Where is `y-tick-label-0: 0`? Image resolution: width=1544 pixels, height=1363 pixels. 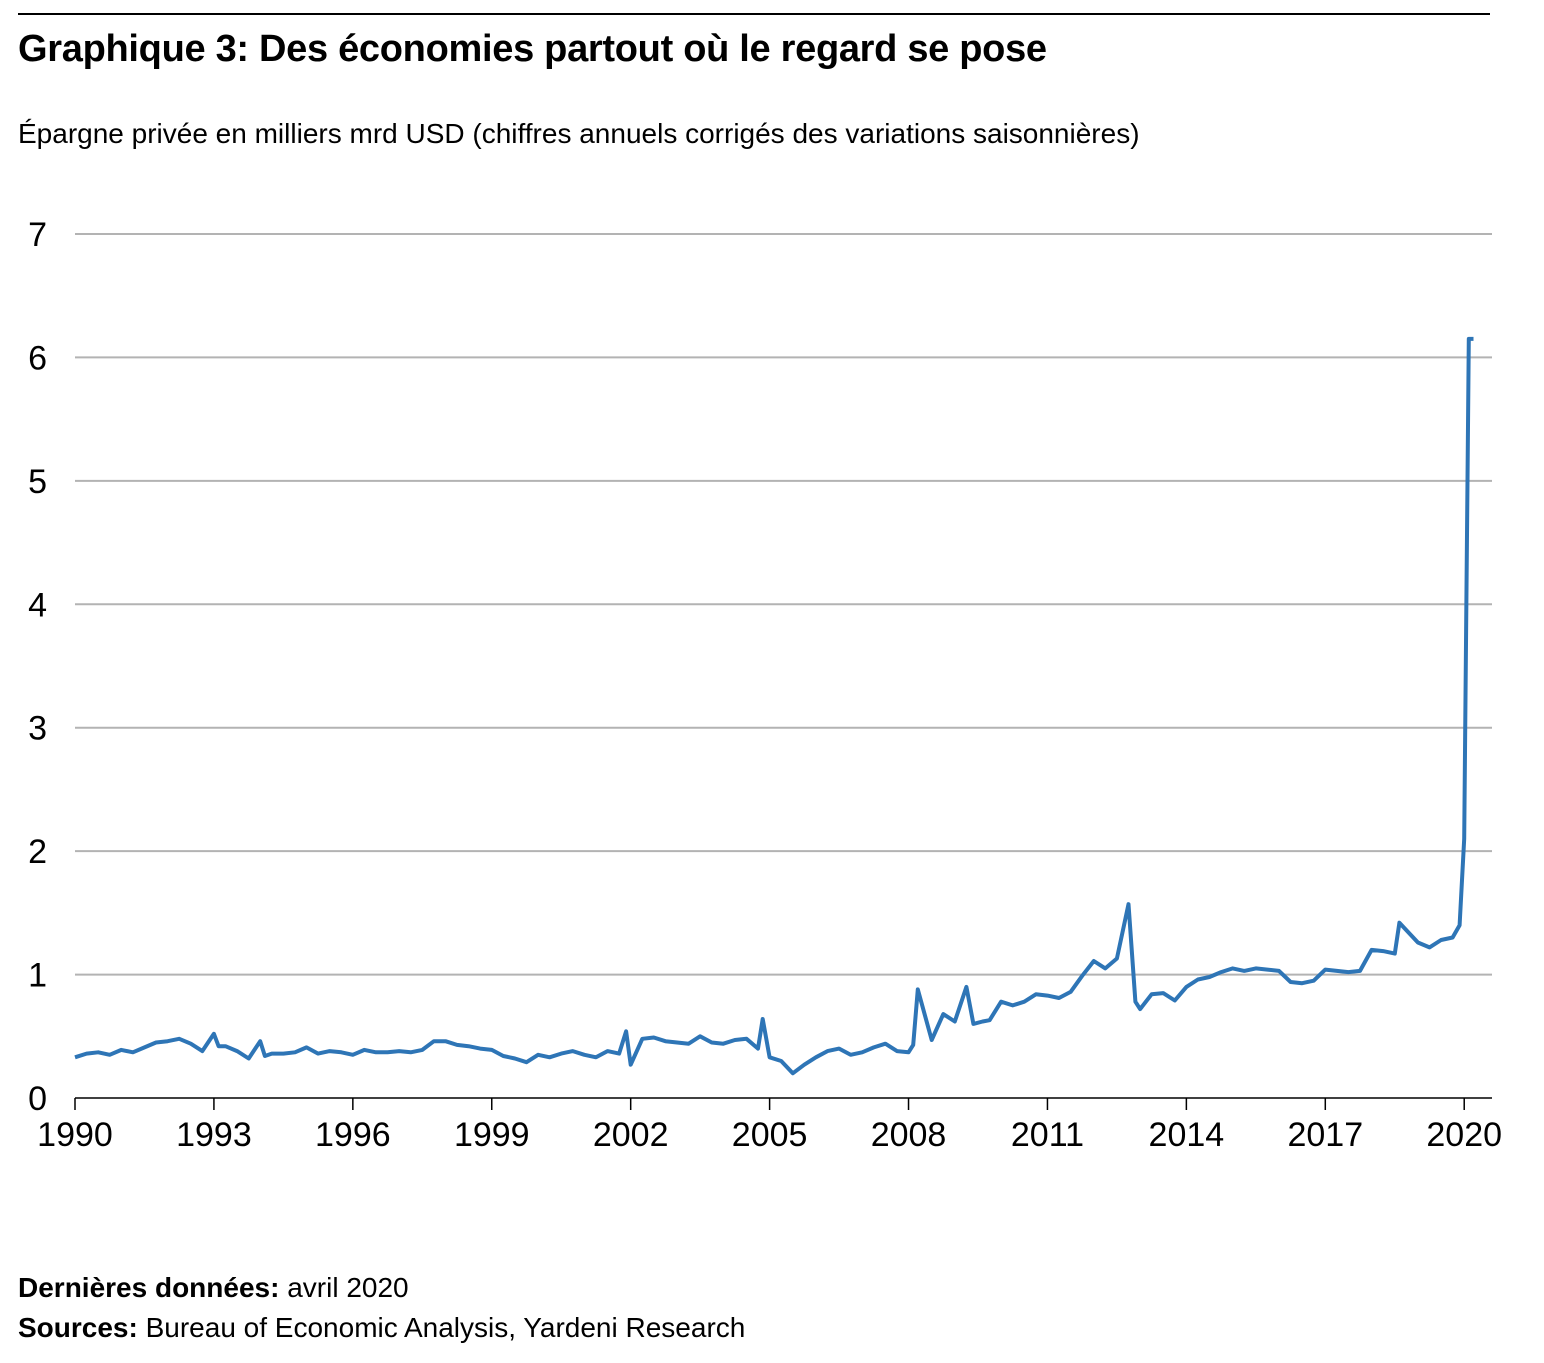 y-tick-label-0: 0 is located at coordinates (37, 1099).